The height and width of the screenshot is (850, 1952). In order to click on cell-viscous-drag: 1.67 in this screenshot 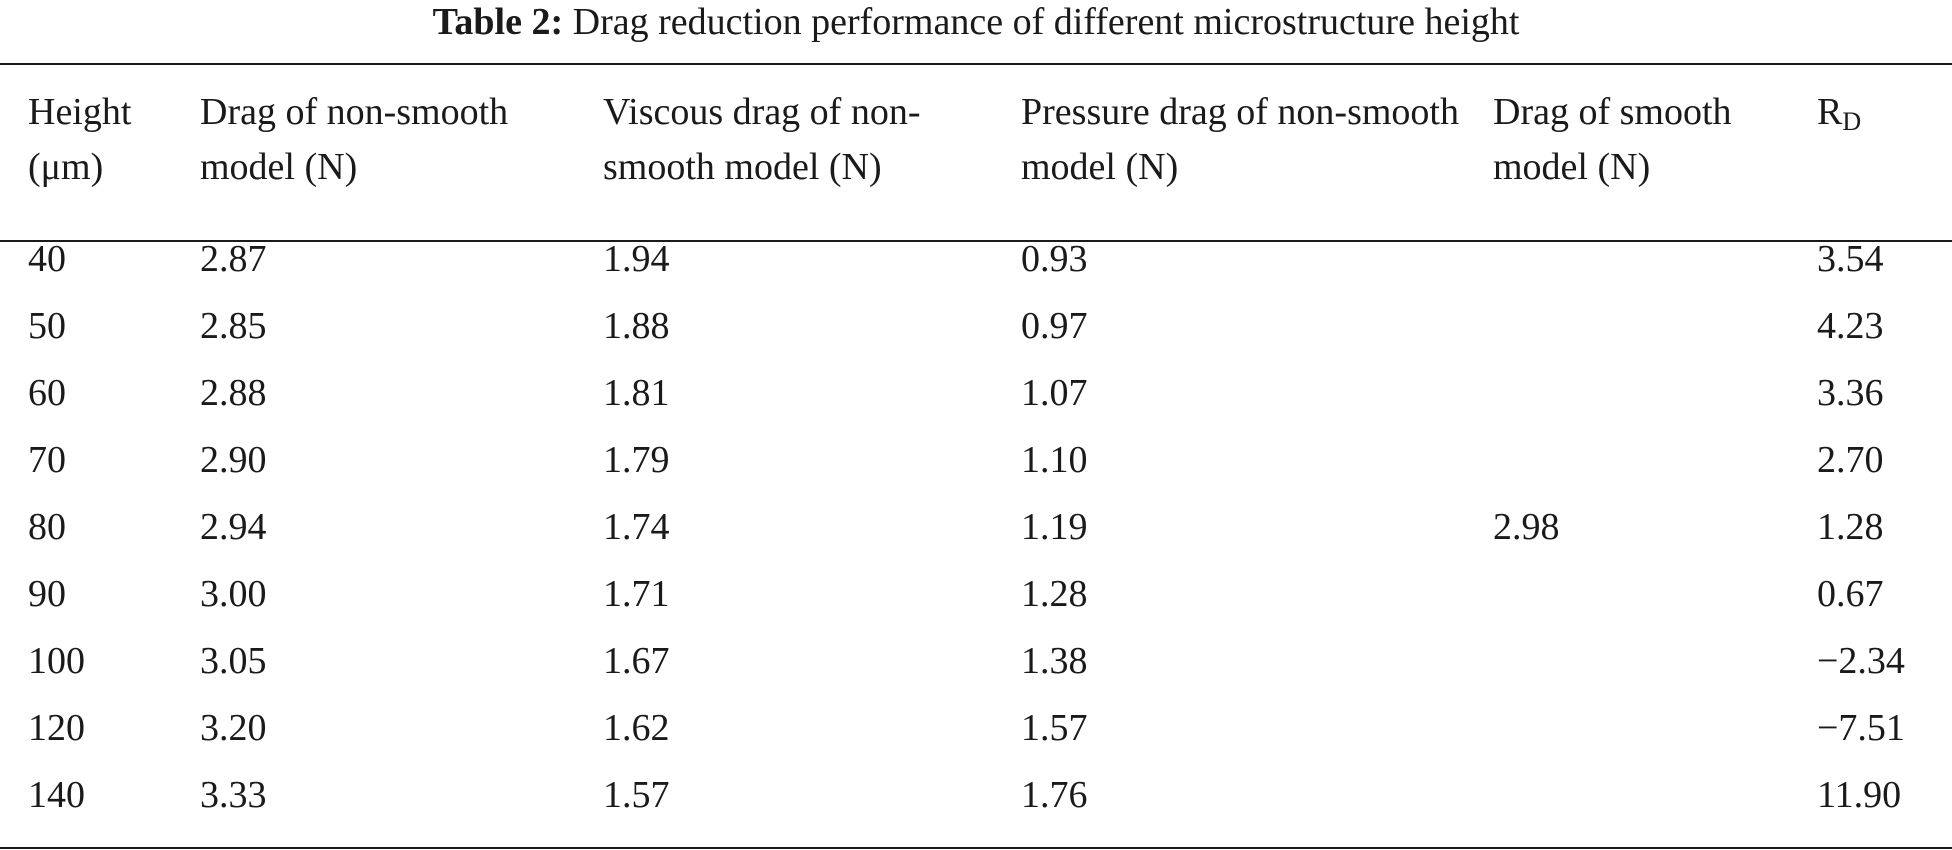, I will do `click(636, 661)`.